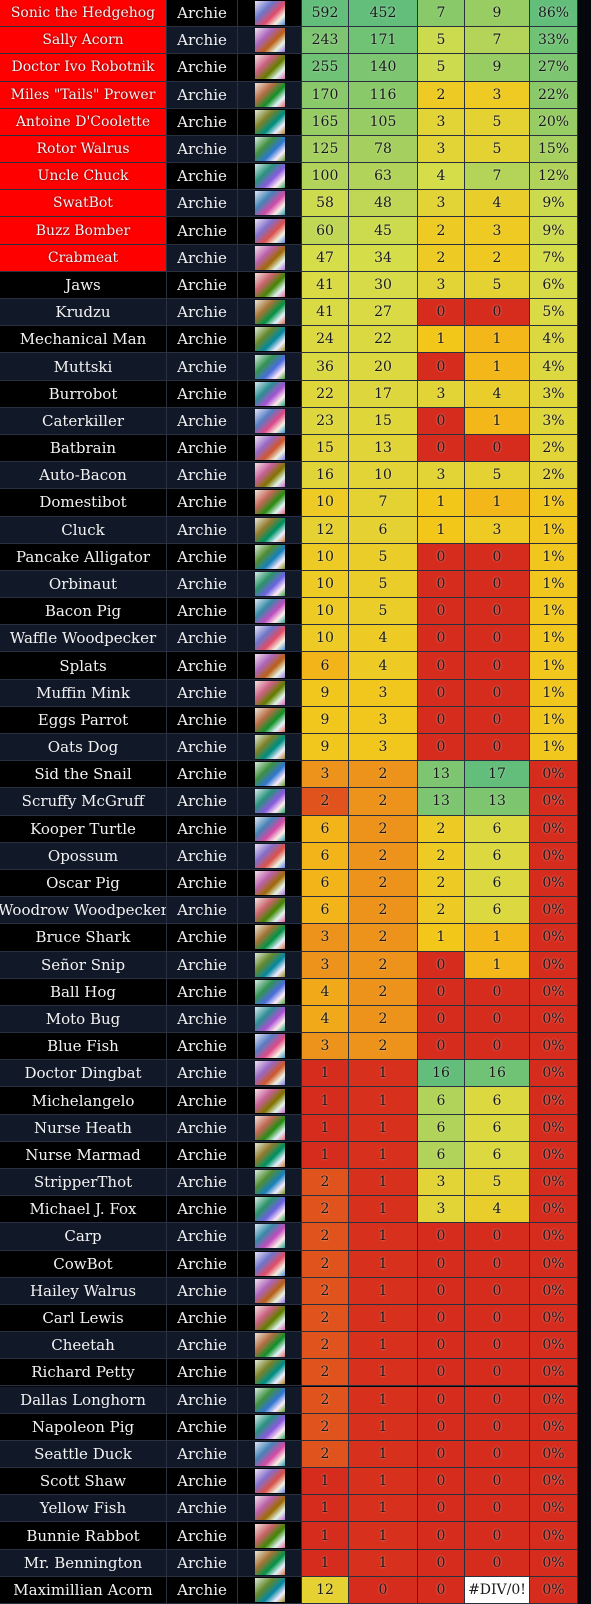 This screenshot has width=591, height=1604. Describe the element at coordinates (83, 1509) in the screenshot. I see `character-name: Yellow Fish` at that location.